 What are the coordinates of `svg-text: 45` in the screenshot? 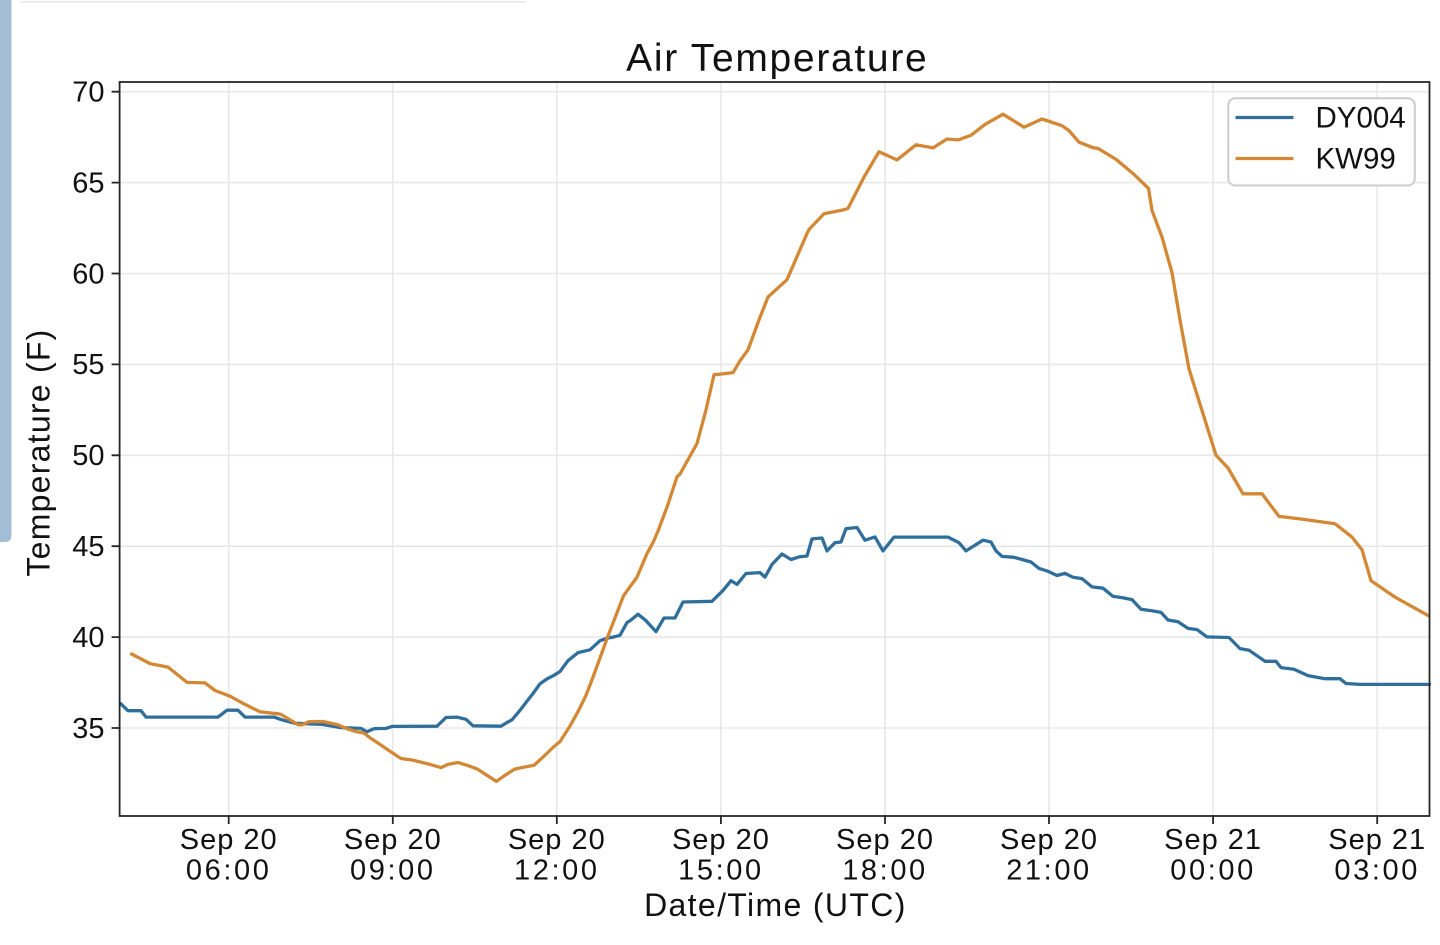 It's located at (88, 547).